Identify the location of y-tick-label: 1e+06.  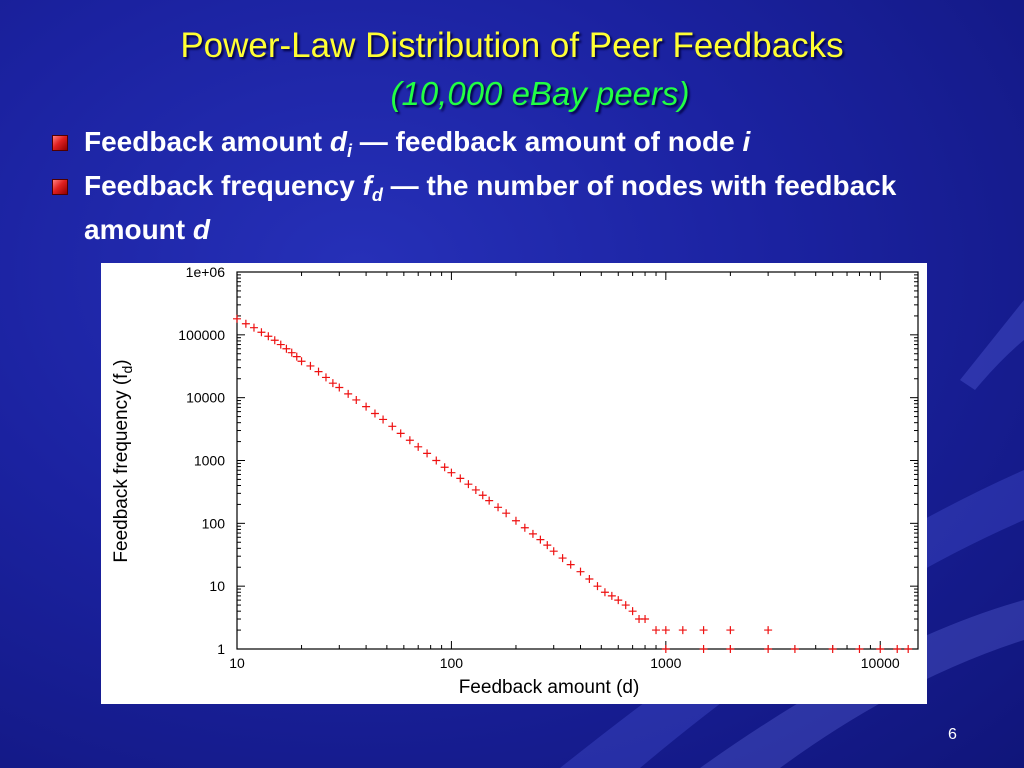
(206, 272).